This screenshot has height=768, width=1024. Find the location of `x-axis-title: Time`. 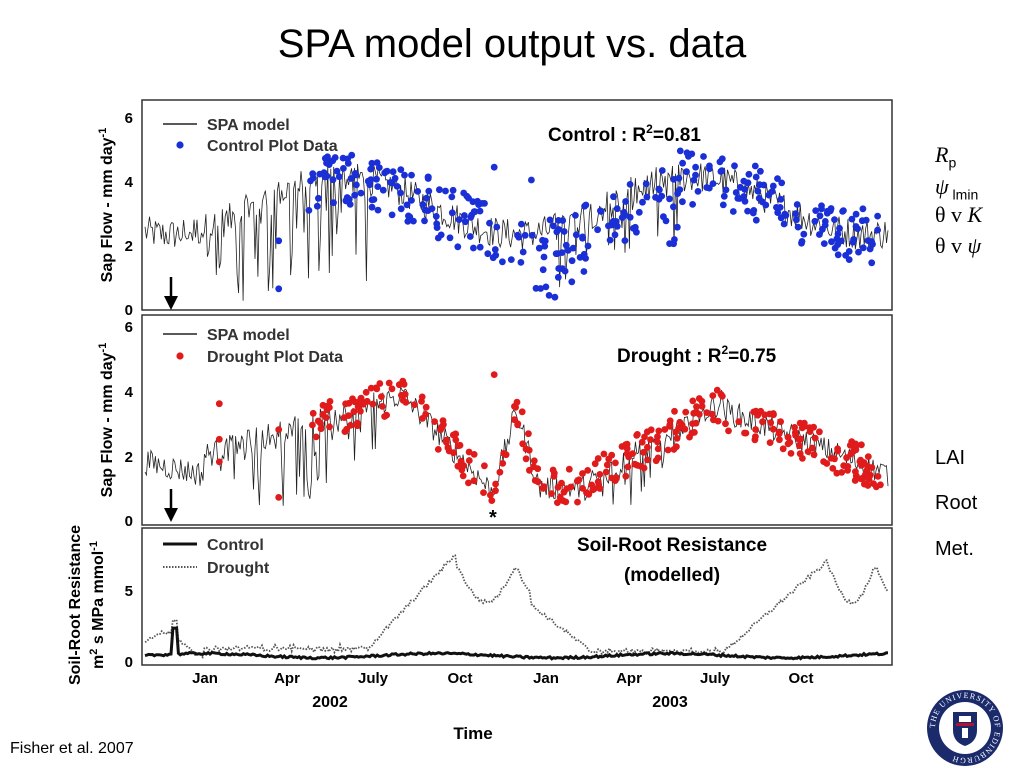

x-axis-title: Time is located at coordinates (472, 733).